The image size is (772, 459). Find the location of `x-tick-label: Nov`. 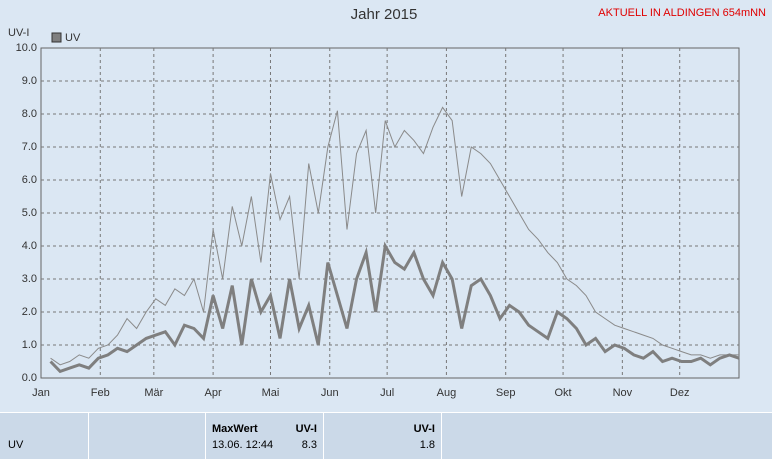

x-tick-label: Nov is located at coordinates (623, 393).